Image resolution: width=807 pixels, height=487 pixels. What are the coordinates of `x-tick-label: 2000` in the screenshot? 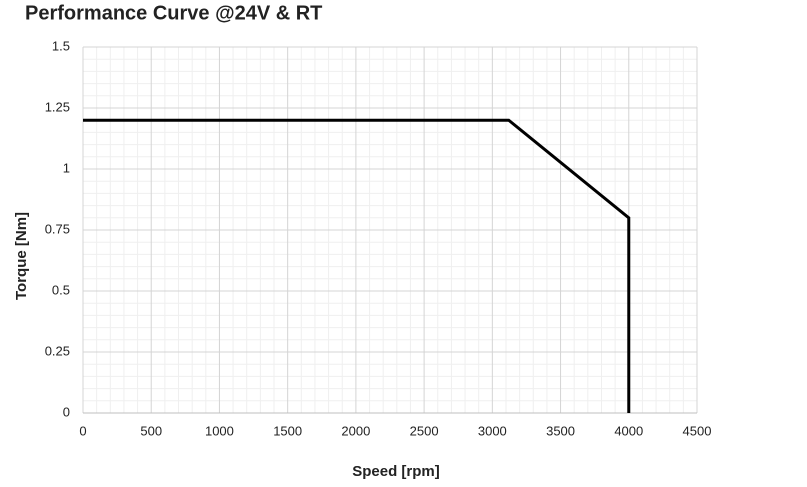 It's located at (355, 430).